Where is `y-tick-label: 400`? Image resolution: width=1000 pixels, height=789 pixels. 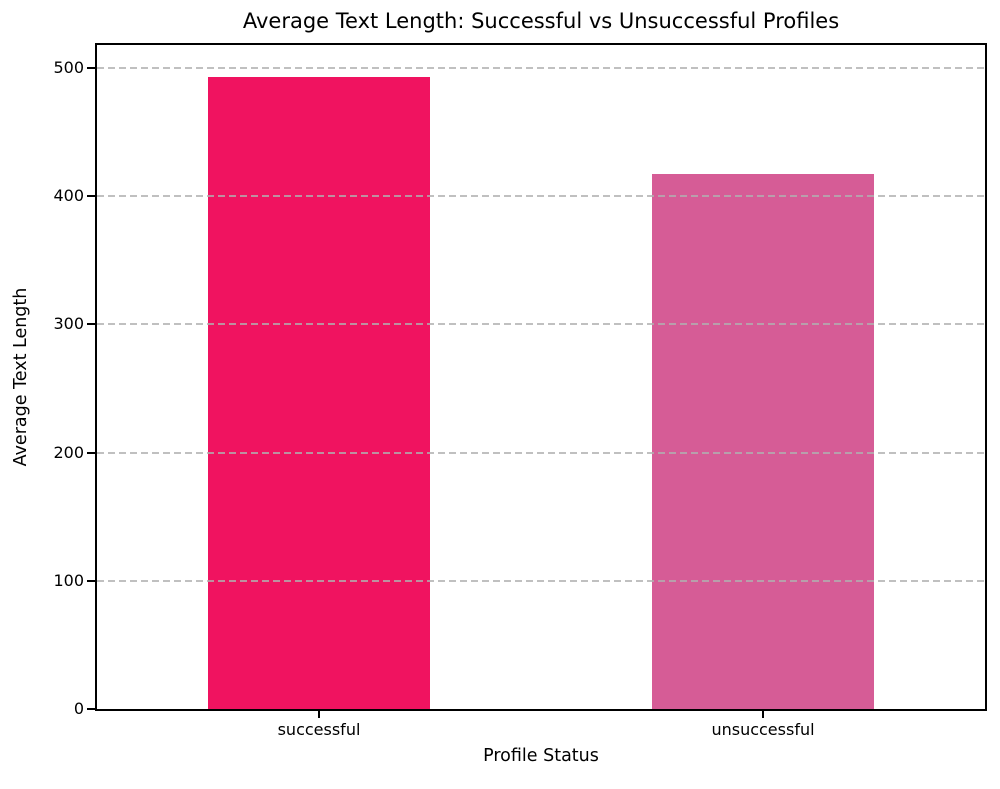
y-tick-label: 400 is located at coordinates (68, 196).